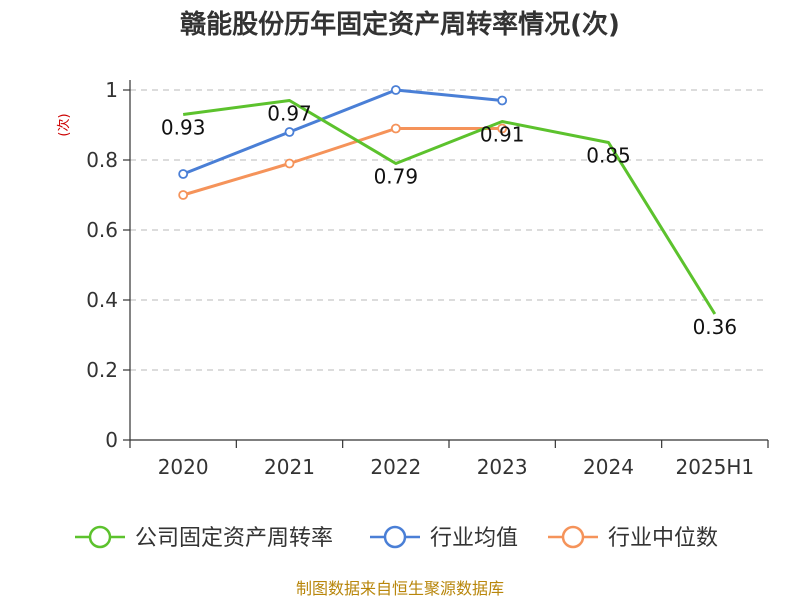 This screenshot has width=800, height=600. Describe the element at coordinates (111, 440) in the screenshot. I see `y-tick-label: 0` at that location.